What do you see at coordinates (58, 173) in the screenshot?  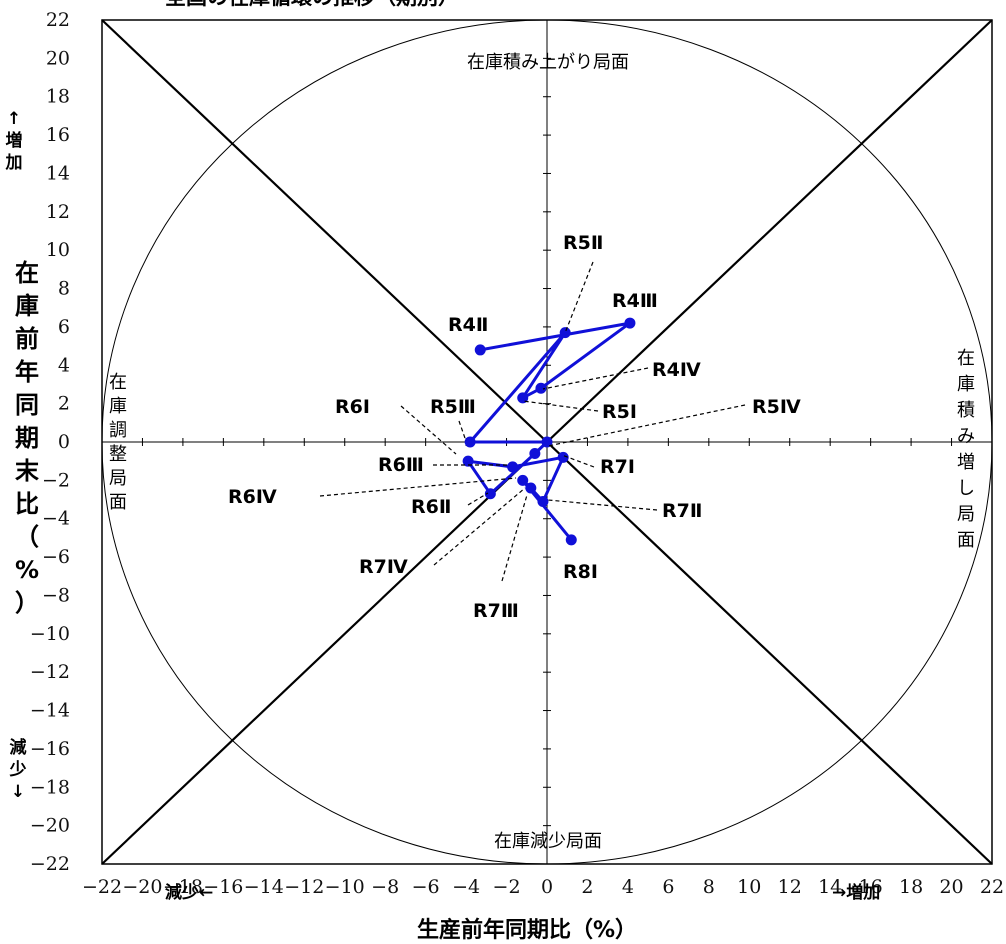 I see `y-axis-tick-label: 14` at bounding box center [58, 173].